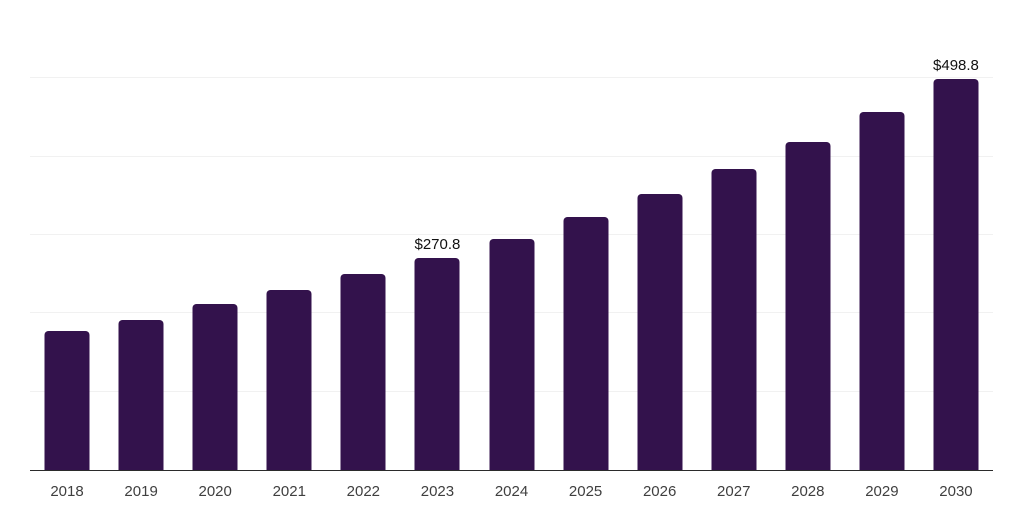 The height and width of the screenshot is (512, 1024). I want to click on bar-2025, so click(586, 343).